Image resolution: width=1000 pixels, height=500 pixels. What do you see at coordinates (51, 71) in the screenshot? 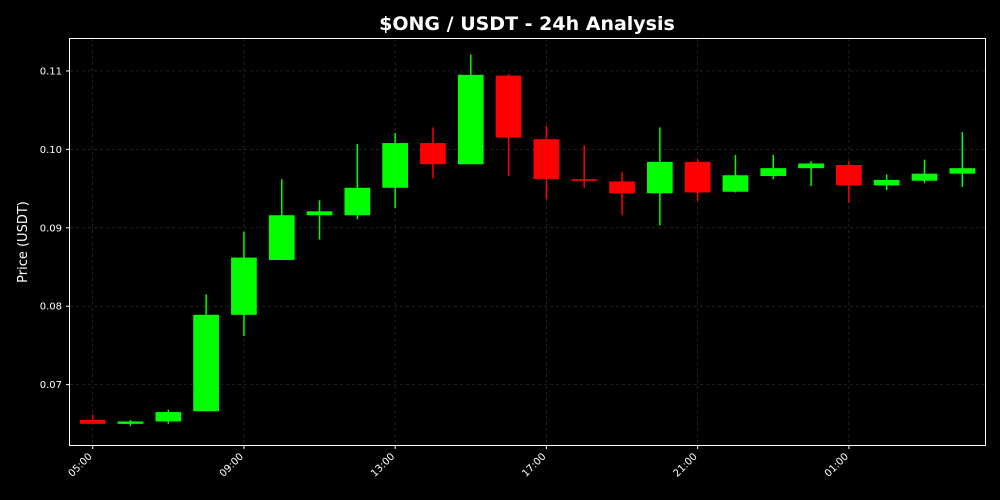
I see `y-tick-label: 0.11` at bounding box center [51, 71].